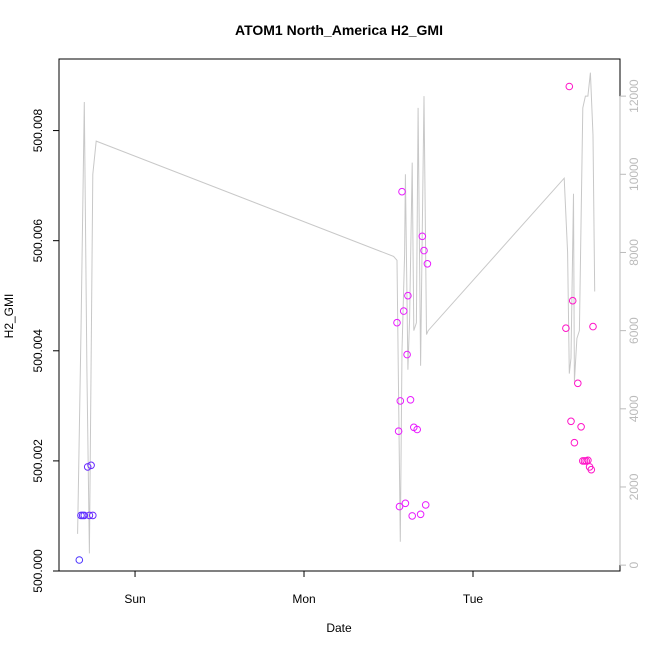  I want to click on y-axis-label: H2_GMI, so click(9, 316).